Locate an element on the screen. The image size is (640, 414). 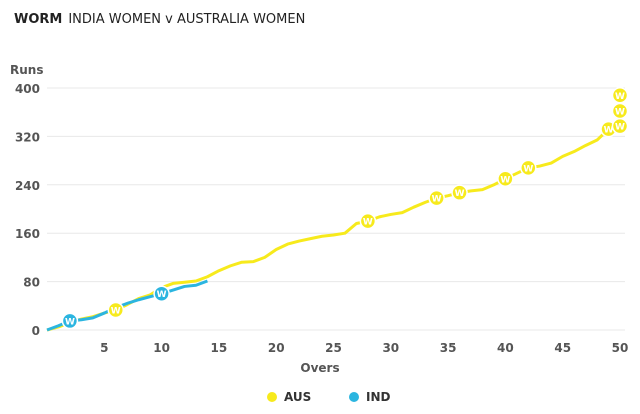
legend-marker-aus is located at coordinates (272, 397).